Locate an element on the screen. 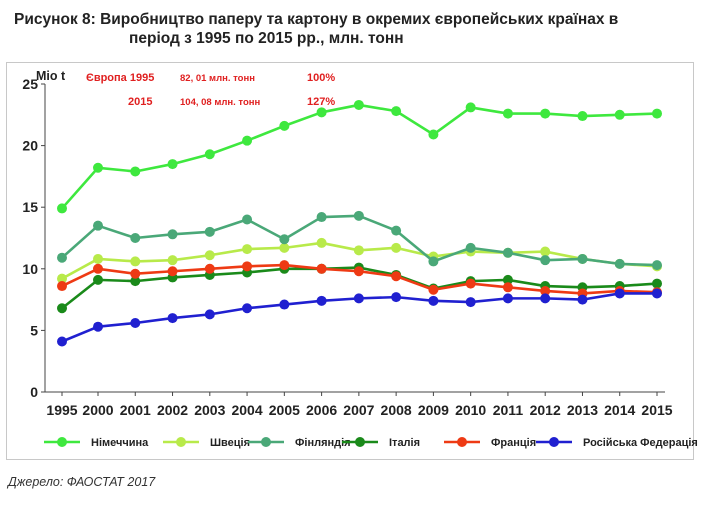 Image resolution: width=711 pixels, height=505 pixels. legend-label: Фінляндія is located at coordinates (323, 443).